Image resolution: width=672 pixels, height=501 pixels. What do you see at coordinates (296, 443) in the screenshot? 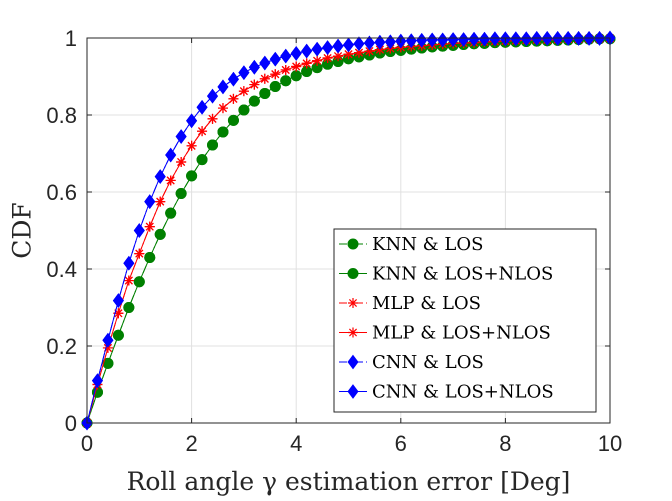
I see `x-tick-label: 4` at bounding box center [296, 443].